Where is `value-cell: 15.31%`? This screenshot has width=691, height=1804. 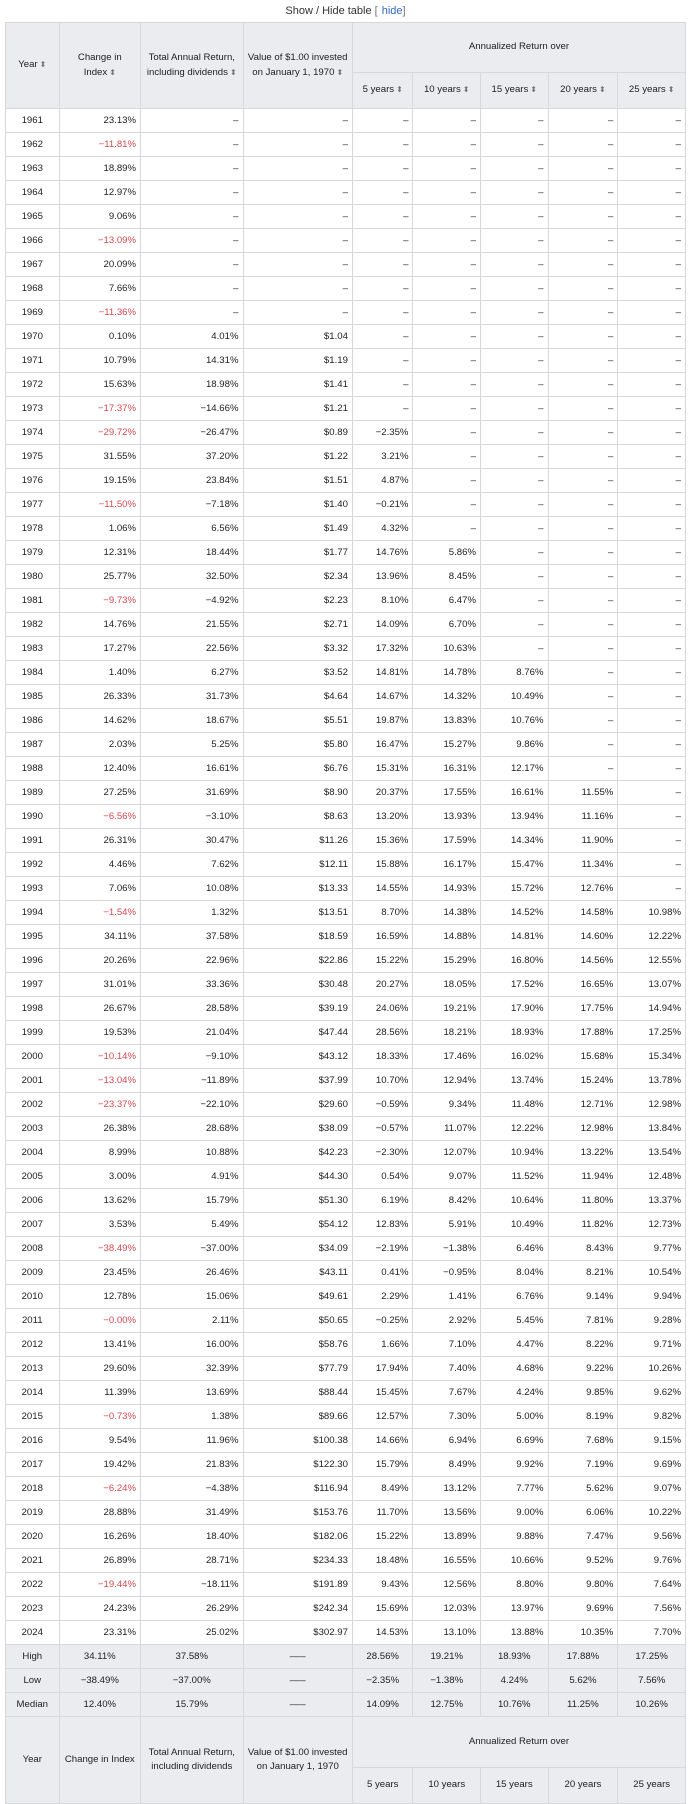 value-cell: 15.31% is located at coordinates (382, 768).